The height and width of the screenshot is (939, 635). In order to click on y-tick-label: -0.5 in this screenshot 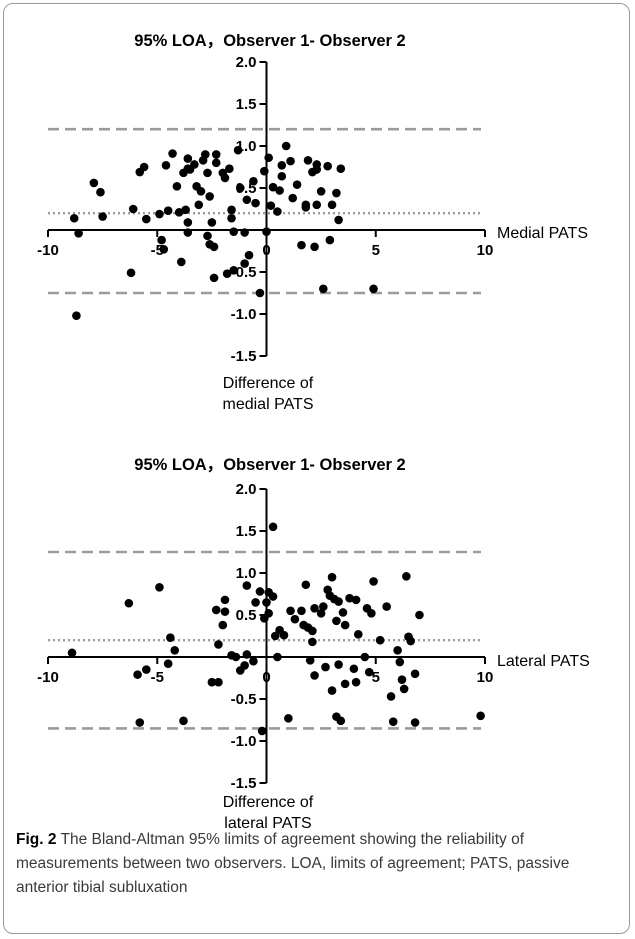, I will do `click(244, 699)`.